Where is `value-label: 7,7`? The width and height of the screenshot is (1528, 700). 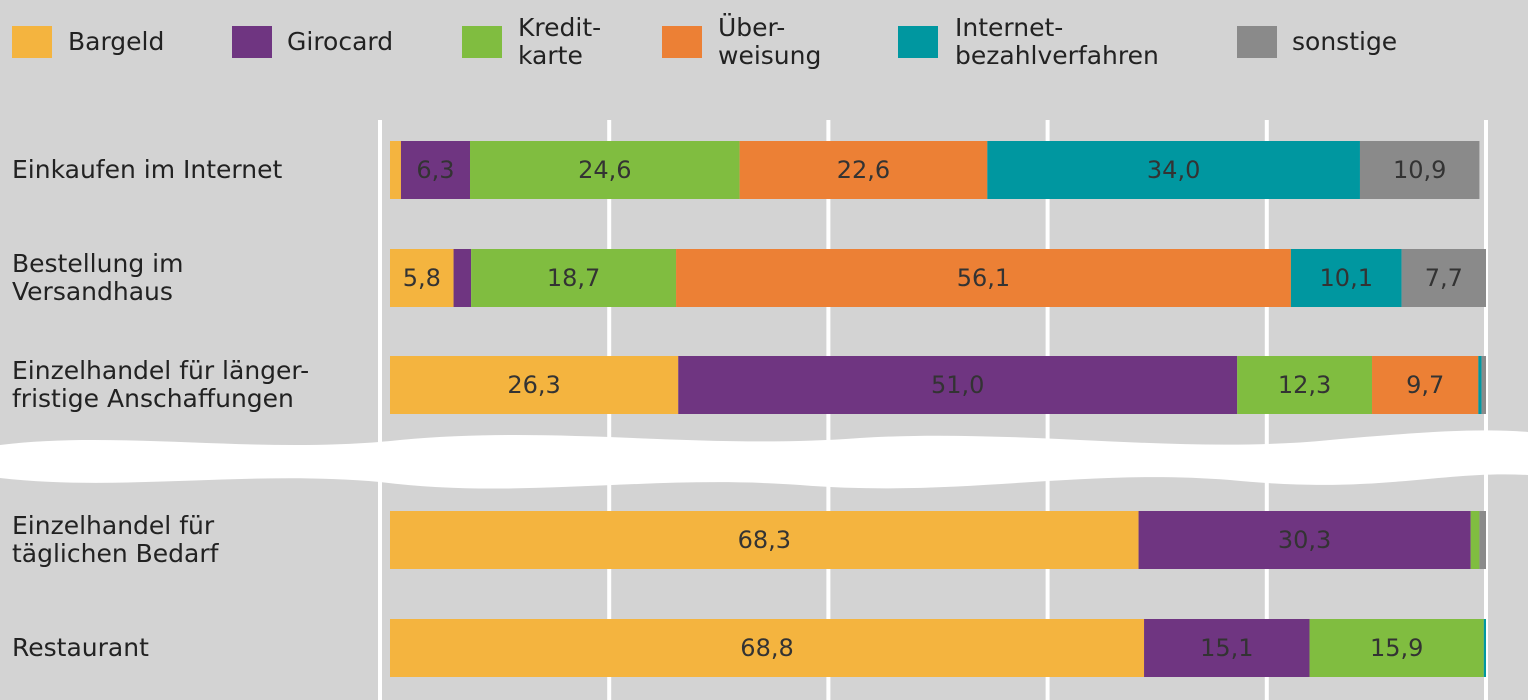 value-label: 7,7 is located at coordinates (1444, 278).